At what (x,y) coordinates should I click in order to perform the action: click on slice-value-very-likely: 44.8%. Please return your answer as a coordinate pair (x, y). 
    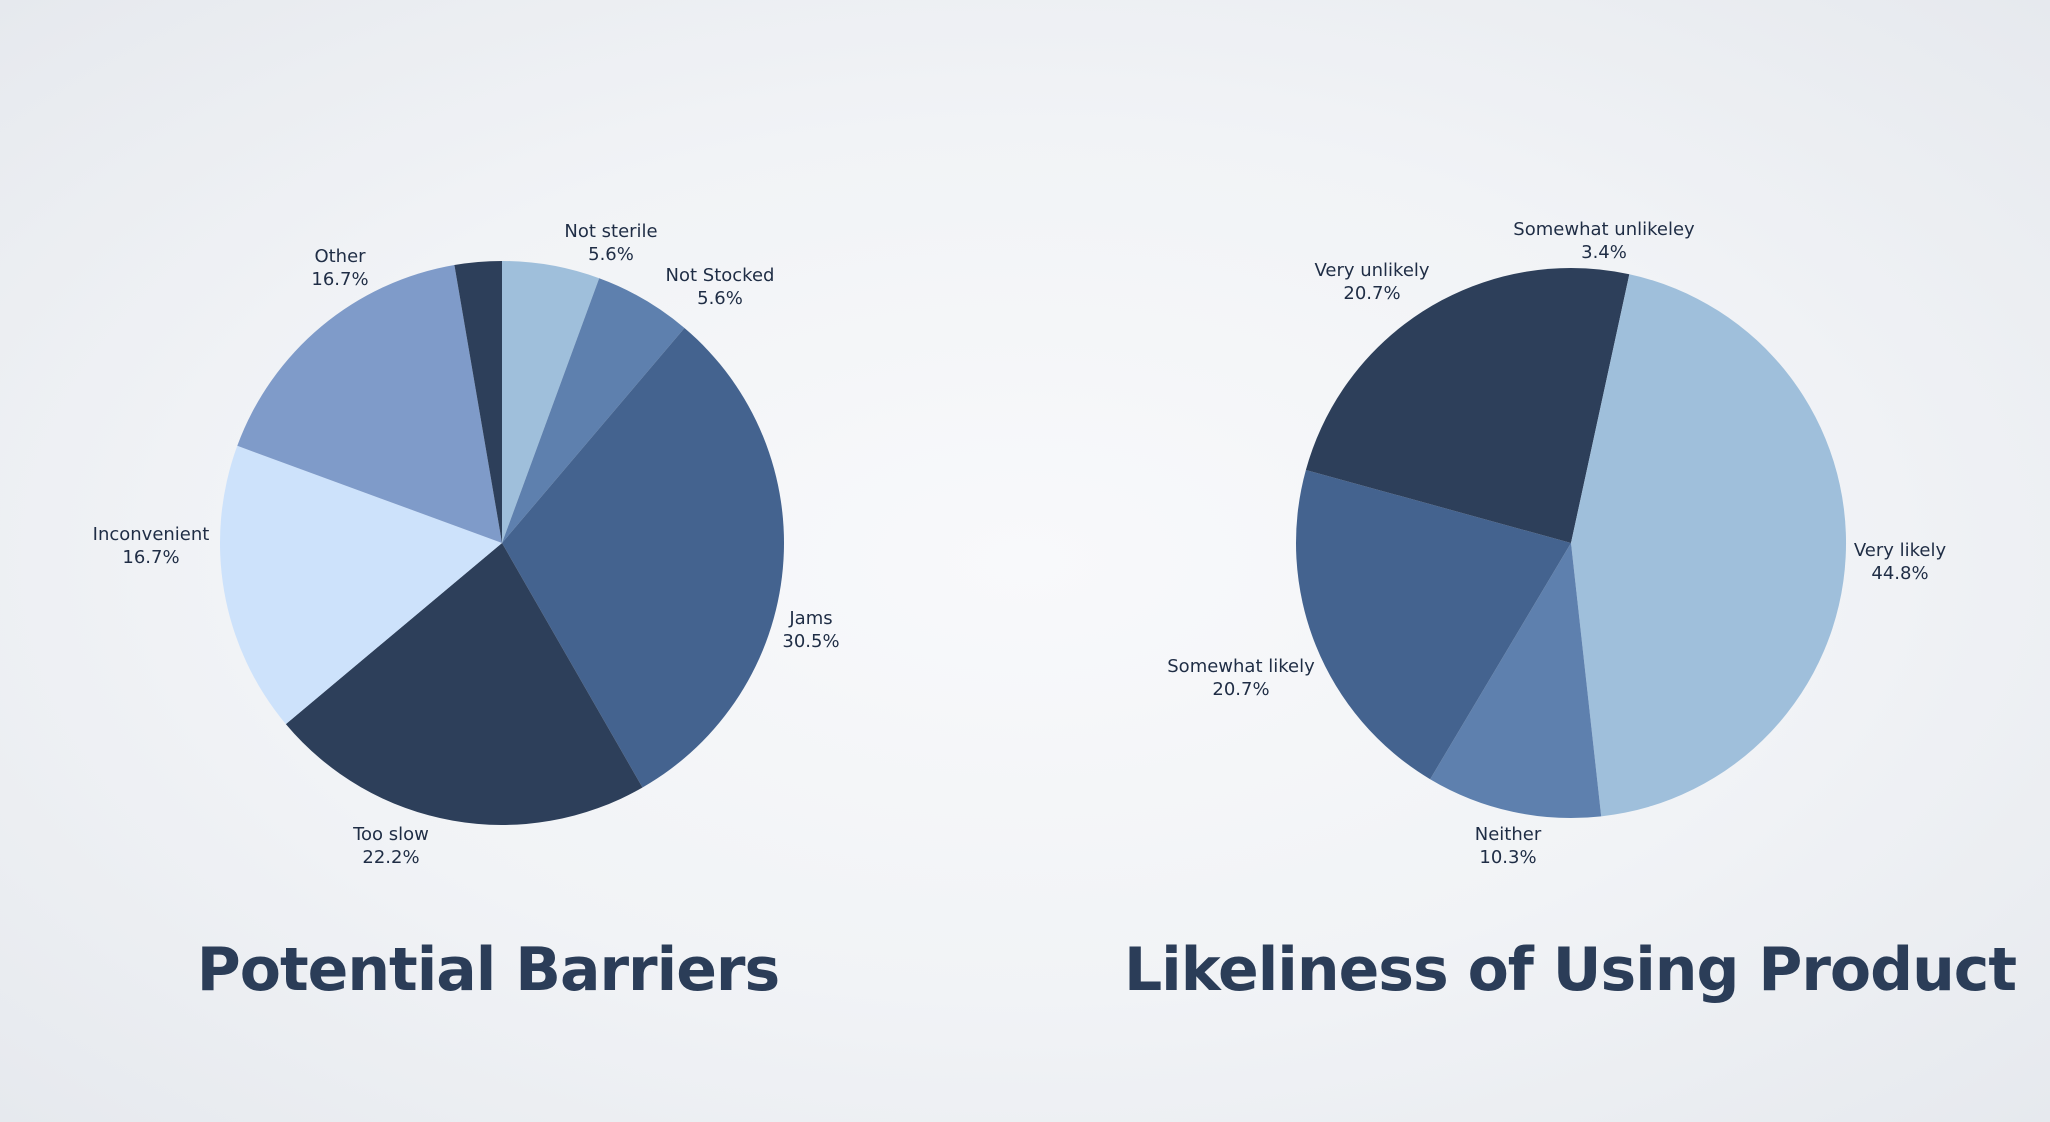
    Looking at the image, I should click on (1899, 573).